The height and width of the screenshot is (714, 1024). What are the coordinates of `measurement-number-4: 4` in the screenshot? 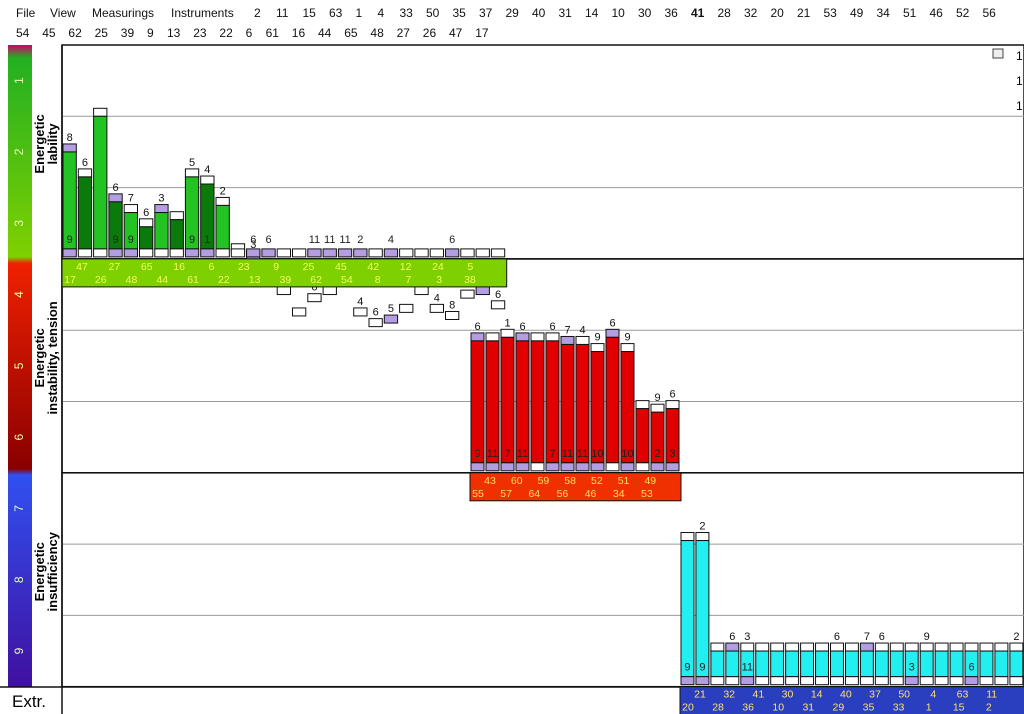 It's located at (381, 13).